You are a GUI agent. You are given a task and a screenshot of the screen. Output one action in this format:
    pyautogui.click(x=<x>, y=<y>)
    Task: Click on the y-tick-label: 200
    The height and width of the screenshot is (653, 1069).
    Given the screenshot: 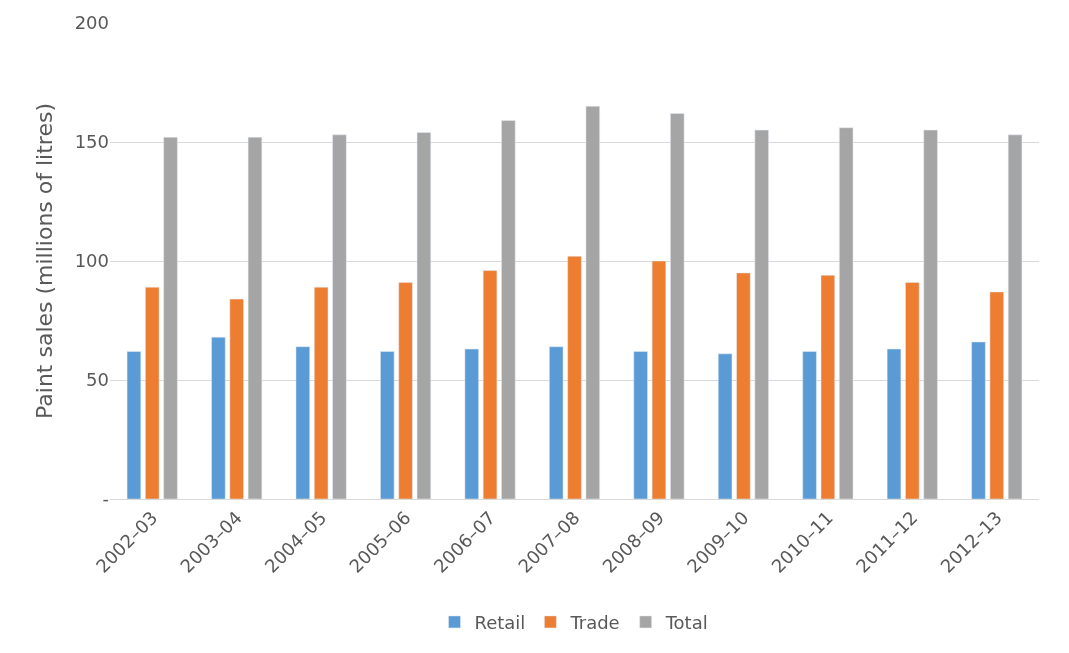 What is the action you would take?
    pyautogui.click(x=91, y=23)
    